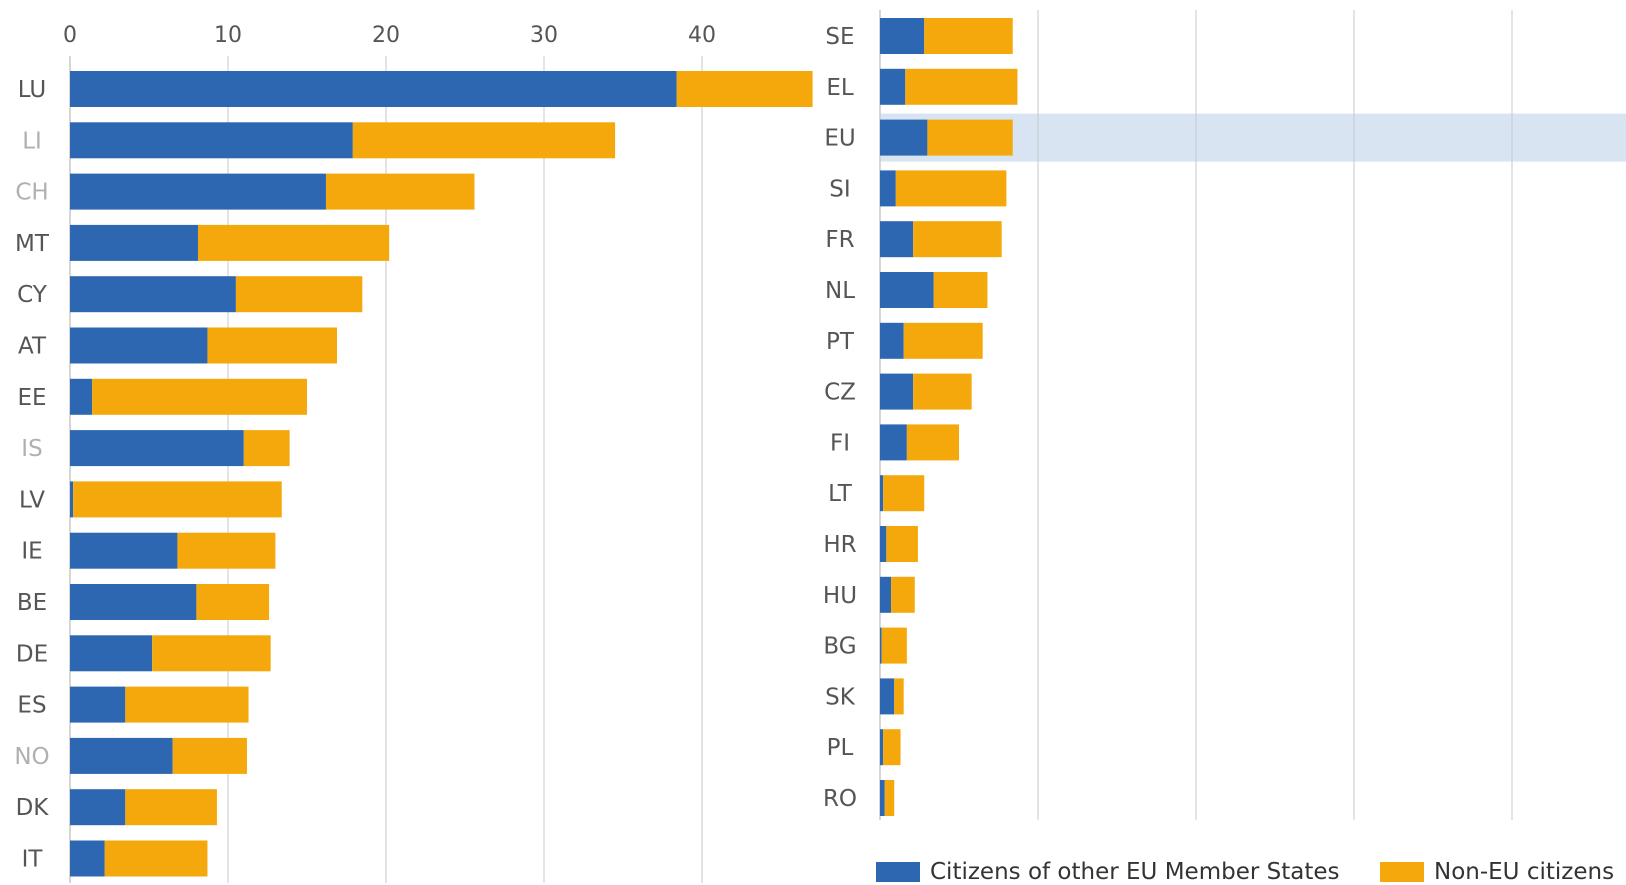 This screenshot has height=885, width=1626. What do you see at coordinates (840, 596) in the screenshot?
I see `category-label-hu: HU` at bounding box center [840, 596].